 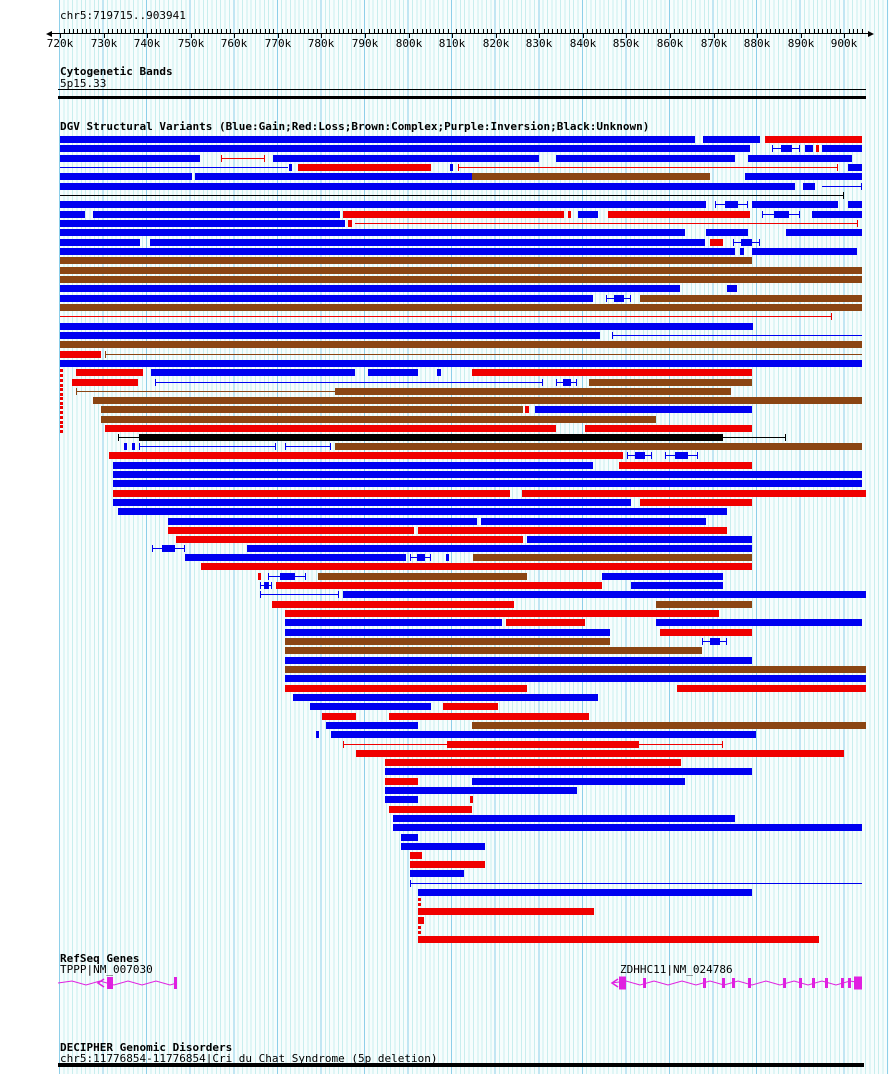 What do you see at coordinates (461, 1065) in the screenshot?
I see `decipher-region-bar` at bounding box center [461, 1065].